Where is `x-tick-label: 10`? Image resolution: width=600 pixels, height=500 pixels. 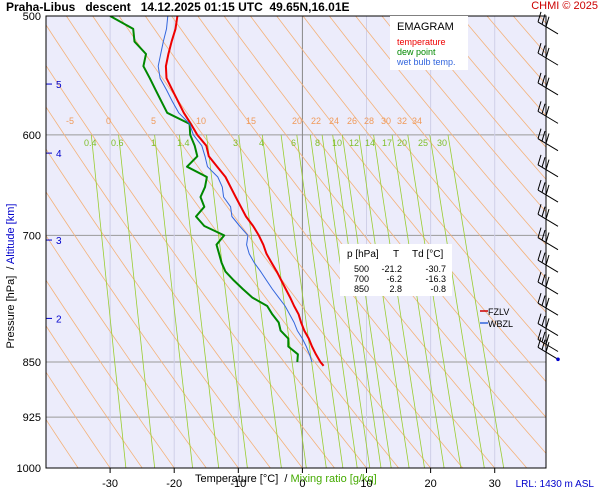
x-tick-label: 10 is located at coordinates (366, 484).